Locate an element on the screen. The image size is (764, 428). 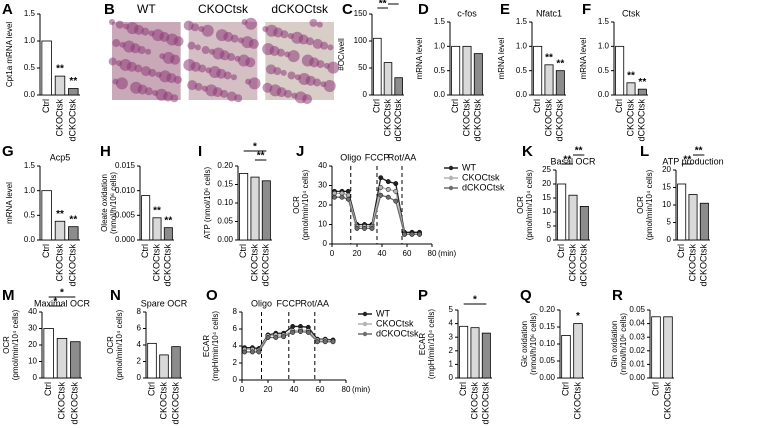
panel-letter: I is located at coordinates (200, 151).